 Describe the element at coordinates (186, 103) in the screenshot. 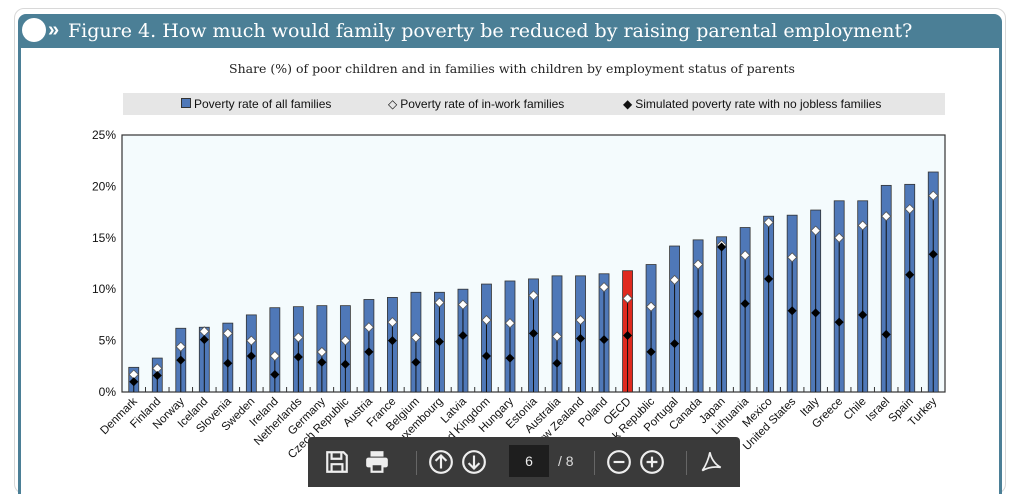

I see `legend-bar-swatch` at that location.